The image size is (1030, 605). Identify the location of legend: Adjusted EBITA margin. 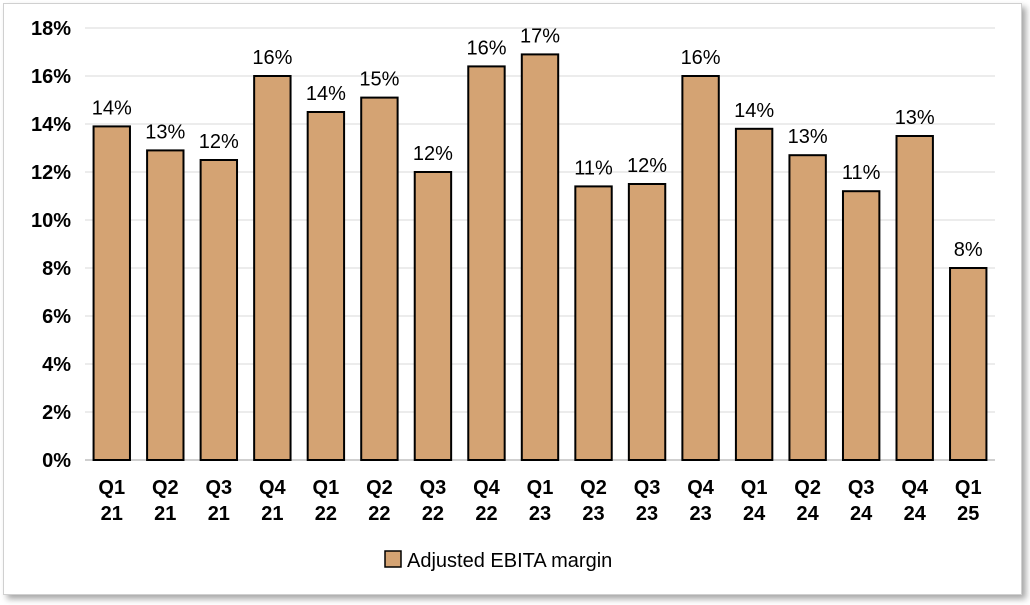
(498, 561).